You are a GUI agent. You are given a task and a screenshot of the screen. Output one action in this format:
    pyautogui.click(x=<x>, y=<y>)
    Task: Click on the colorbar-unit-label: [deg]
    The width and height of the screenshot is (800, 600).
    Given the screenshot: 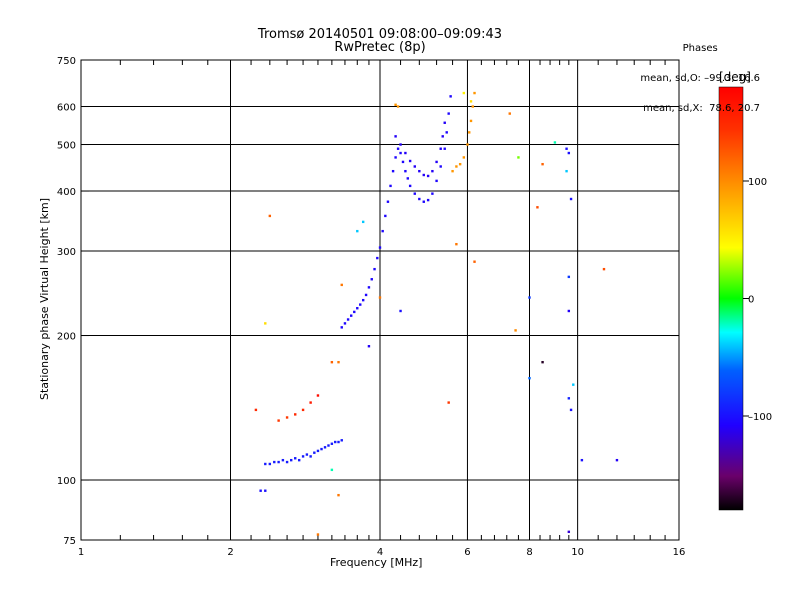 What is the action you would take?
    pyautogui.click(x=735, y=77)
    